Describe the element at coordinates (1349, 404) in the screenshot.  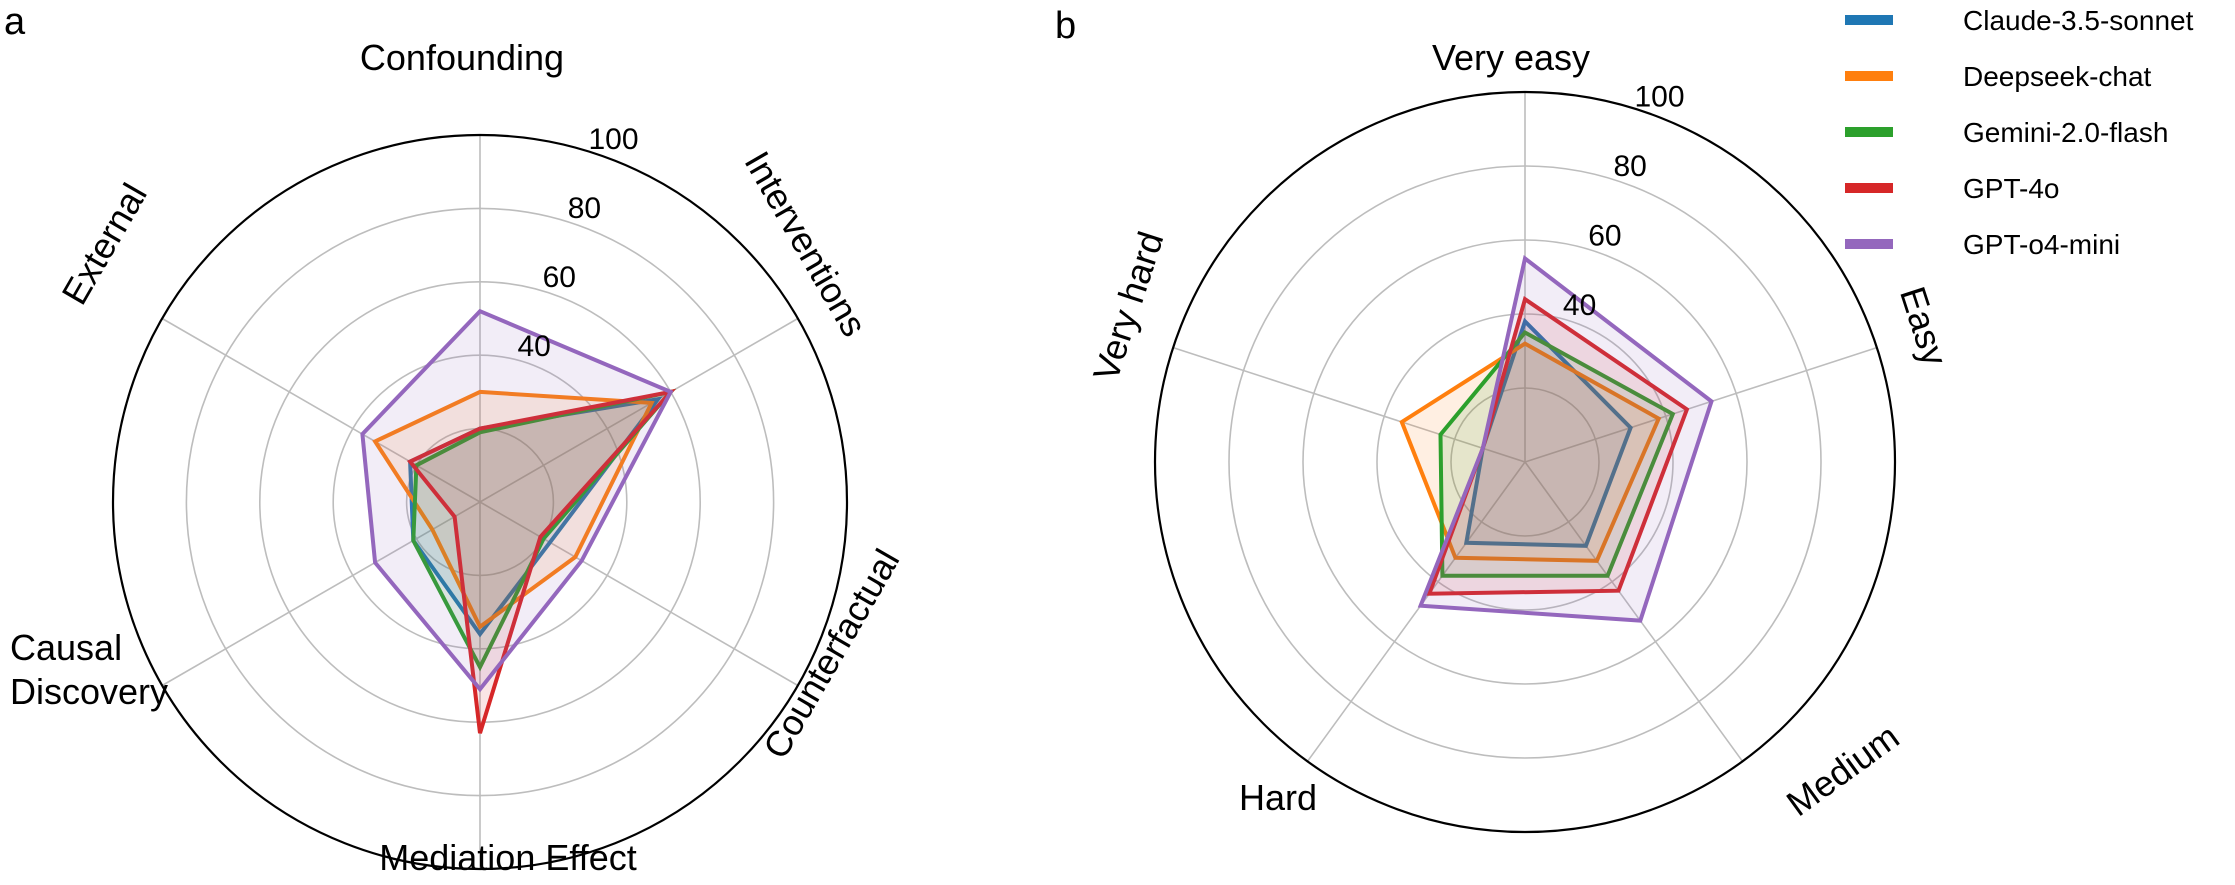
I see `spoke-very-hard` at that location.